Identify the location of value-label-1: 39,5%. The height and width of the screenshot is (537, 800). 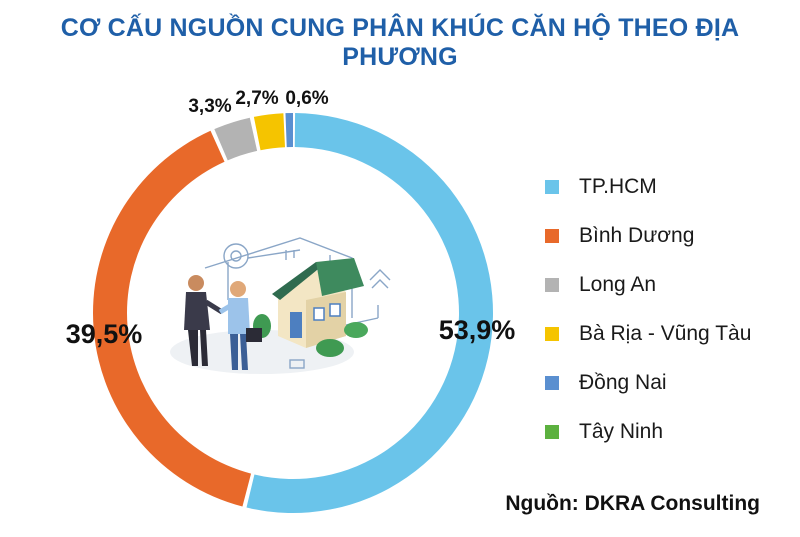
(104, 334).